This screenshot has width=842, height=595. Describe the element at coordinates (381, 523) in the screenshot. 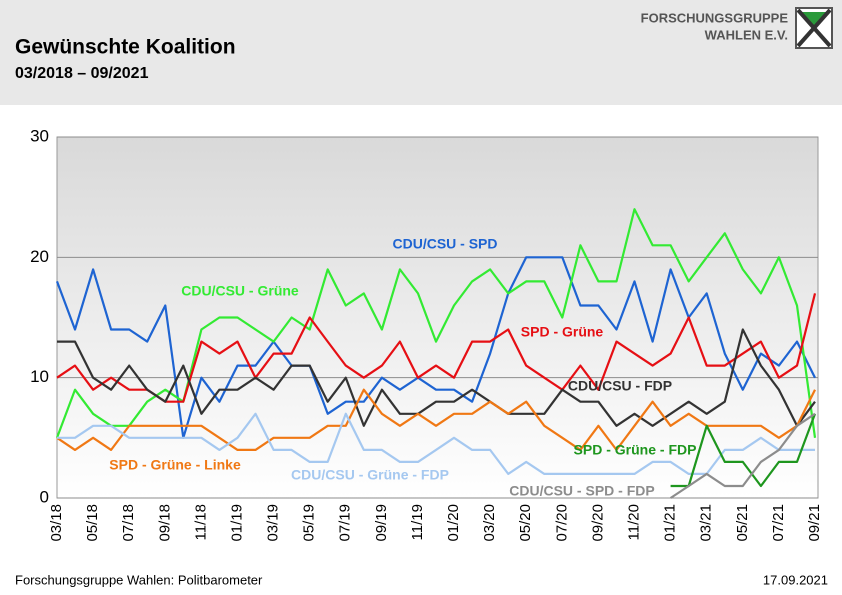

I see `x-tick-label: 09/19` at that location.